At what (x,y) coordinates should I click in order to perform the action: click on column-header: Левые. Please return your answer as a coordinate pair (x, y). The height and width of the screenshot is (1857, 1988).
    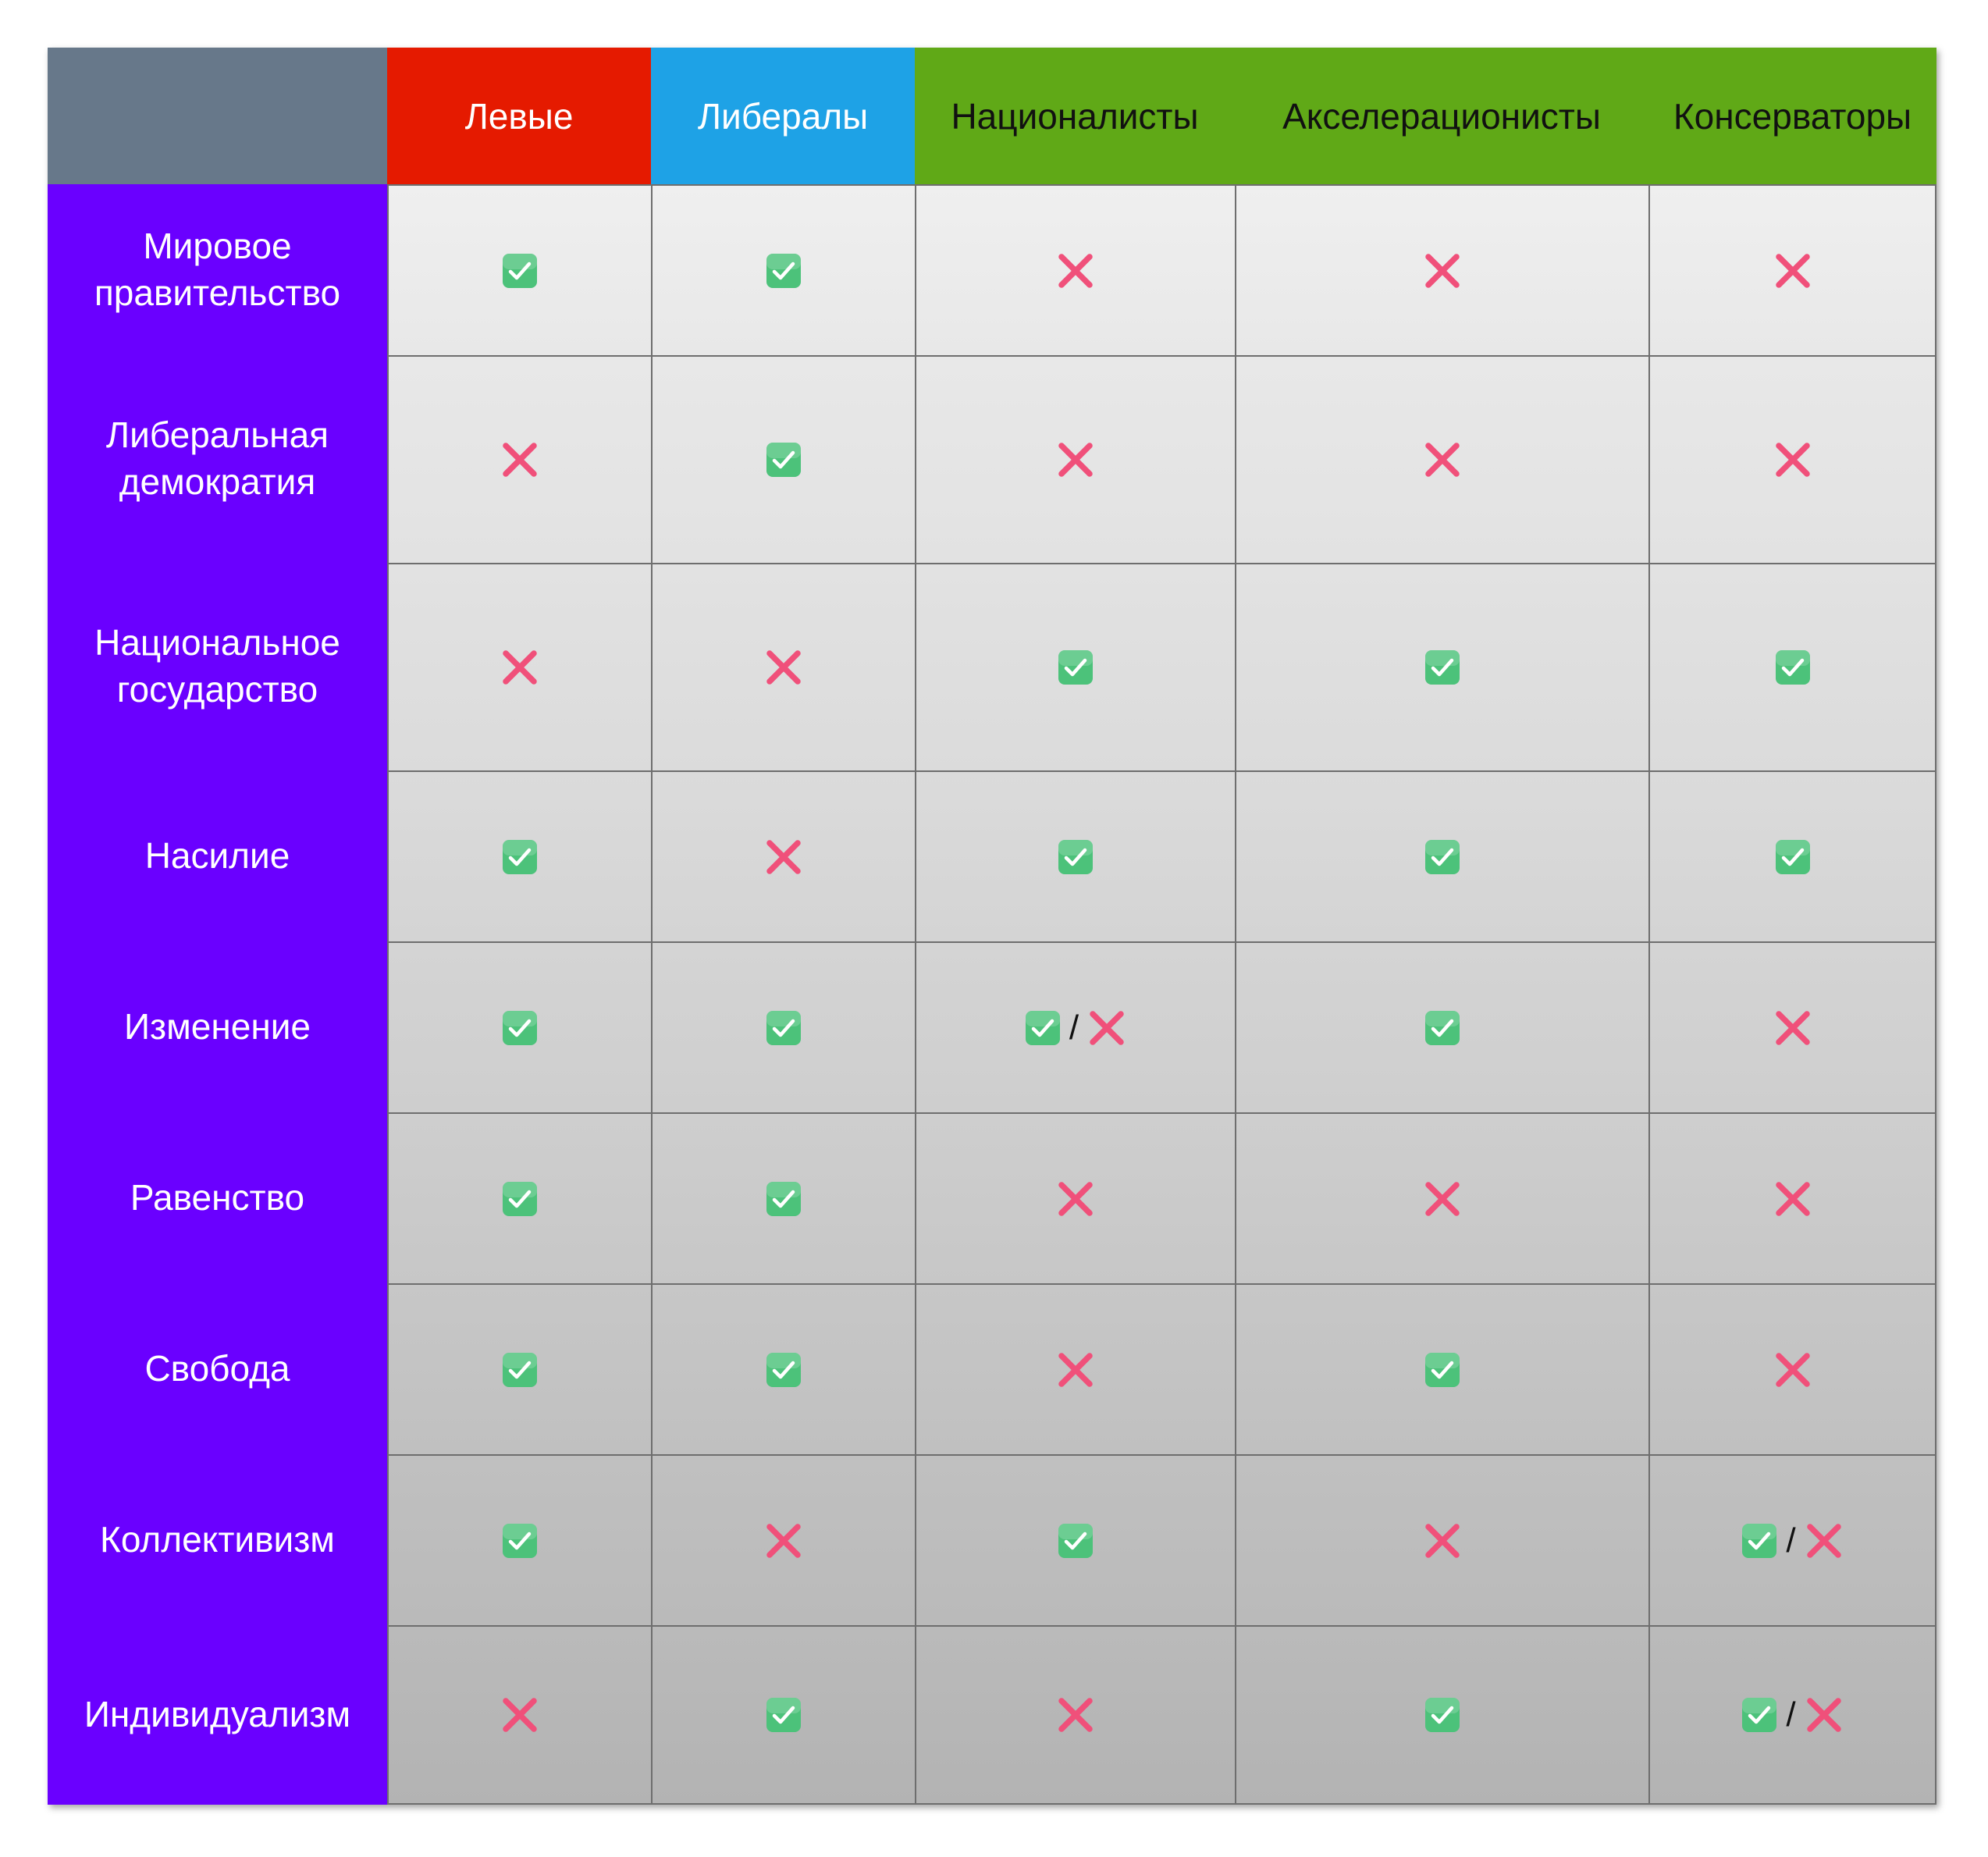
    Looking at the image, I should click on (519, 116).